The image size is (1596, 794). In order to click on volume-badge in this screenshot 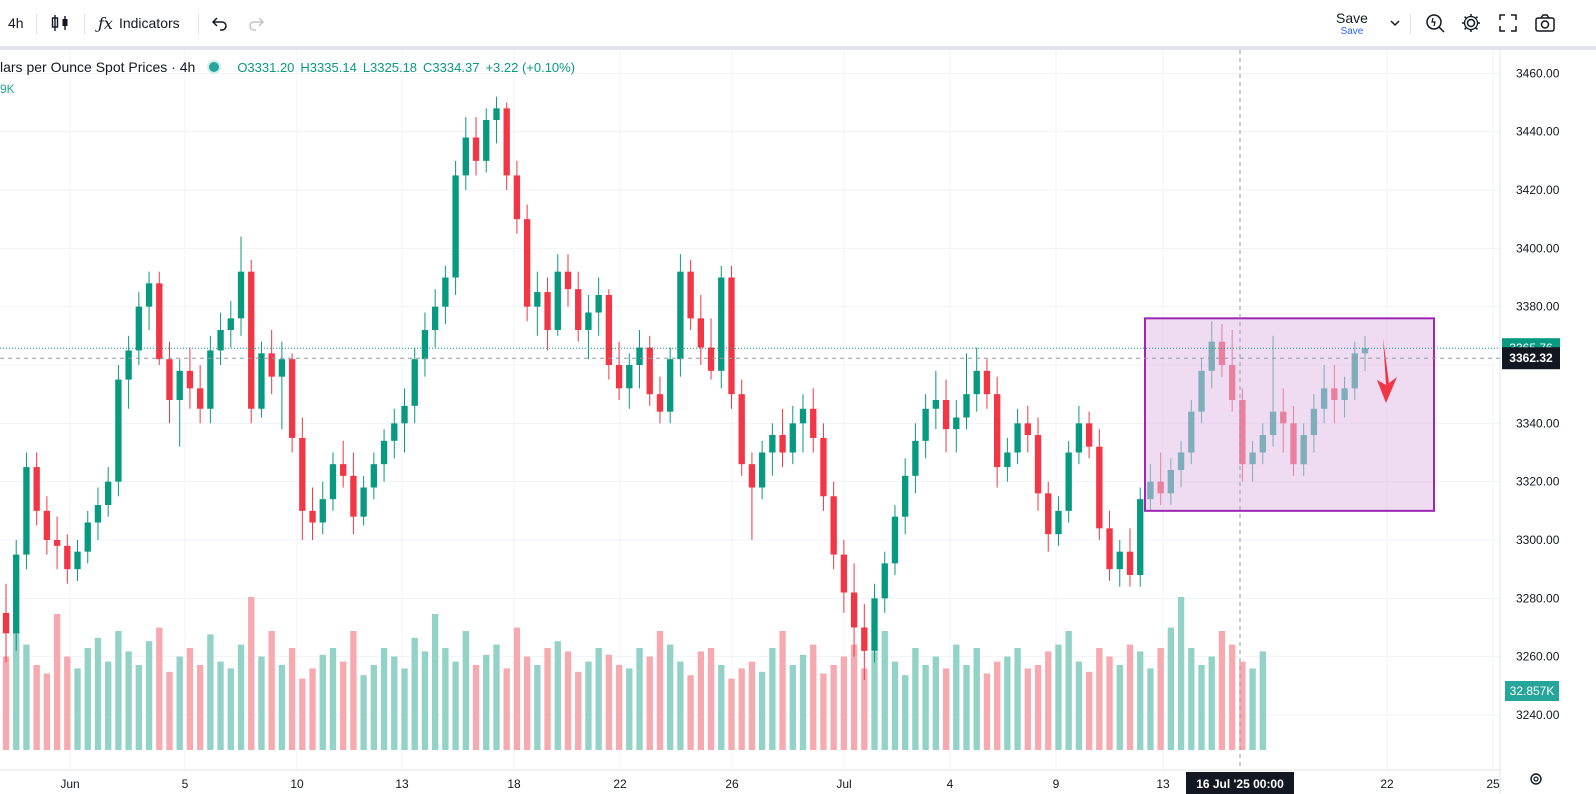, I will do `click(1532, 691)`.